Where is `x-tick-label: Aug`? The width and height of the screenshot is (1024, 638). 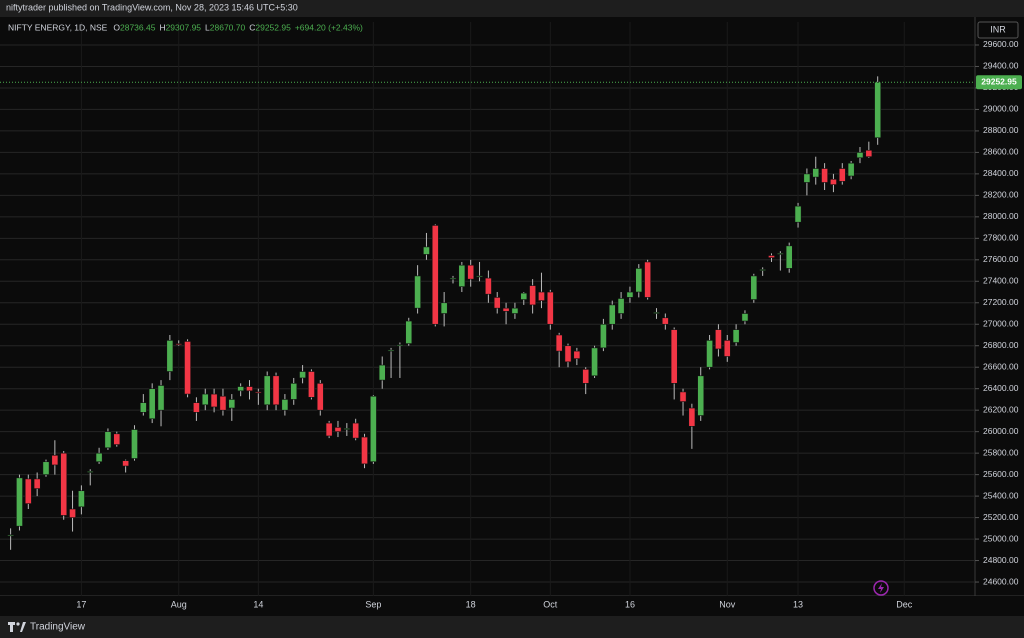
x-tick-label: Aug is located at coordinates (179, 604).